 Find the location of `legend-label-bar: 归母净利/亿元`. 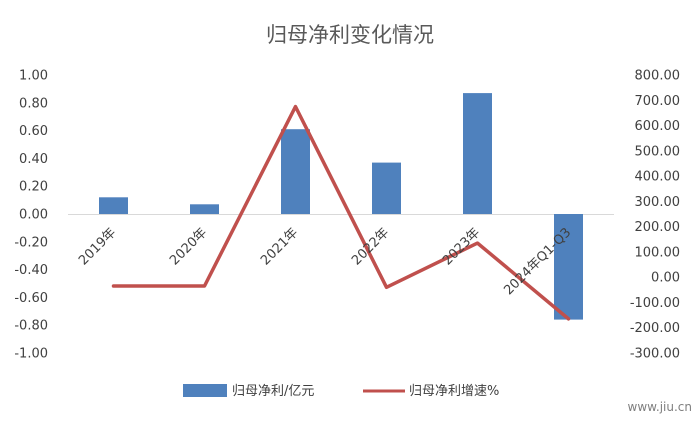

legend-label-bar: 归母净利/亿元 is located at coordinates (273, 391).